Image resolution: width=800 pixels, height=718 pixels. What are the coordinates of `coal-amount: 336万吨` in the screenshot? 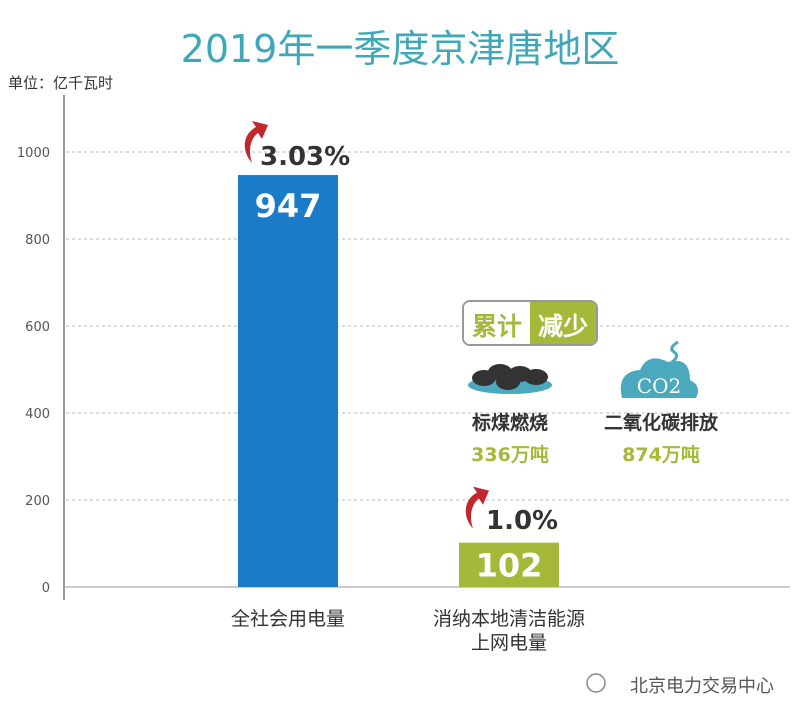 It's located at (510, 455).